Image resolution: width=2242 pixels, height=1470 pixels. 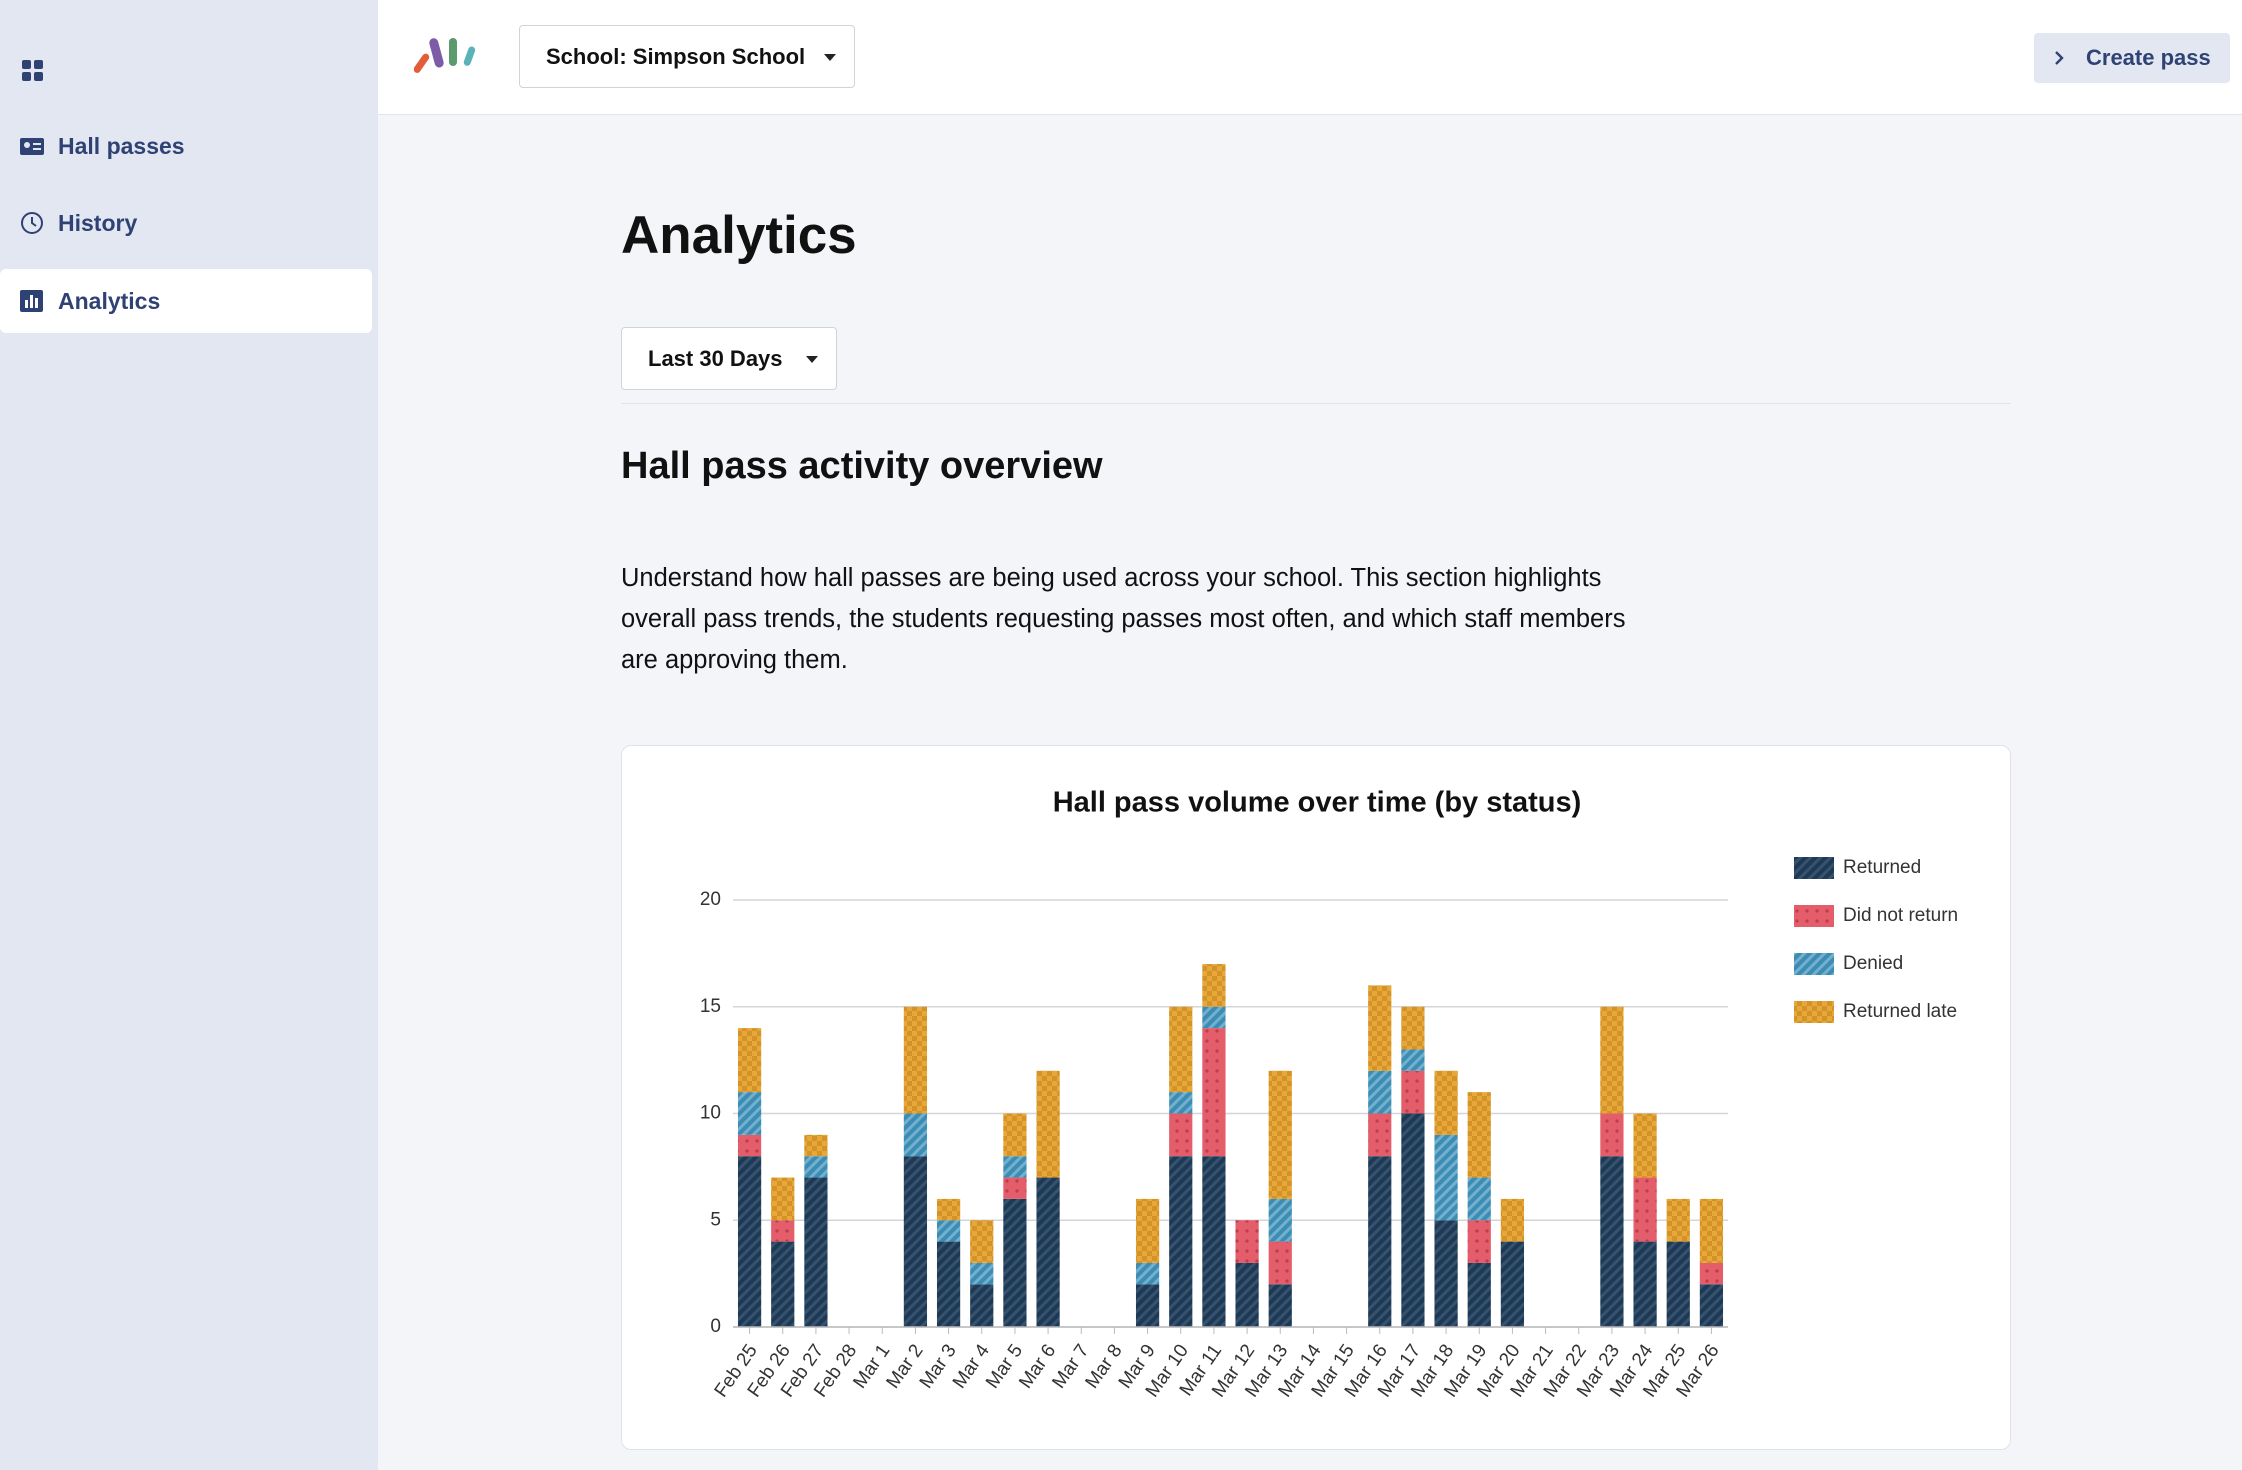 What do you see at coordinates (715, 1326) in the screenshot?
I see `y-tick-label: 0` at bounding box center [715, 1326].